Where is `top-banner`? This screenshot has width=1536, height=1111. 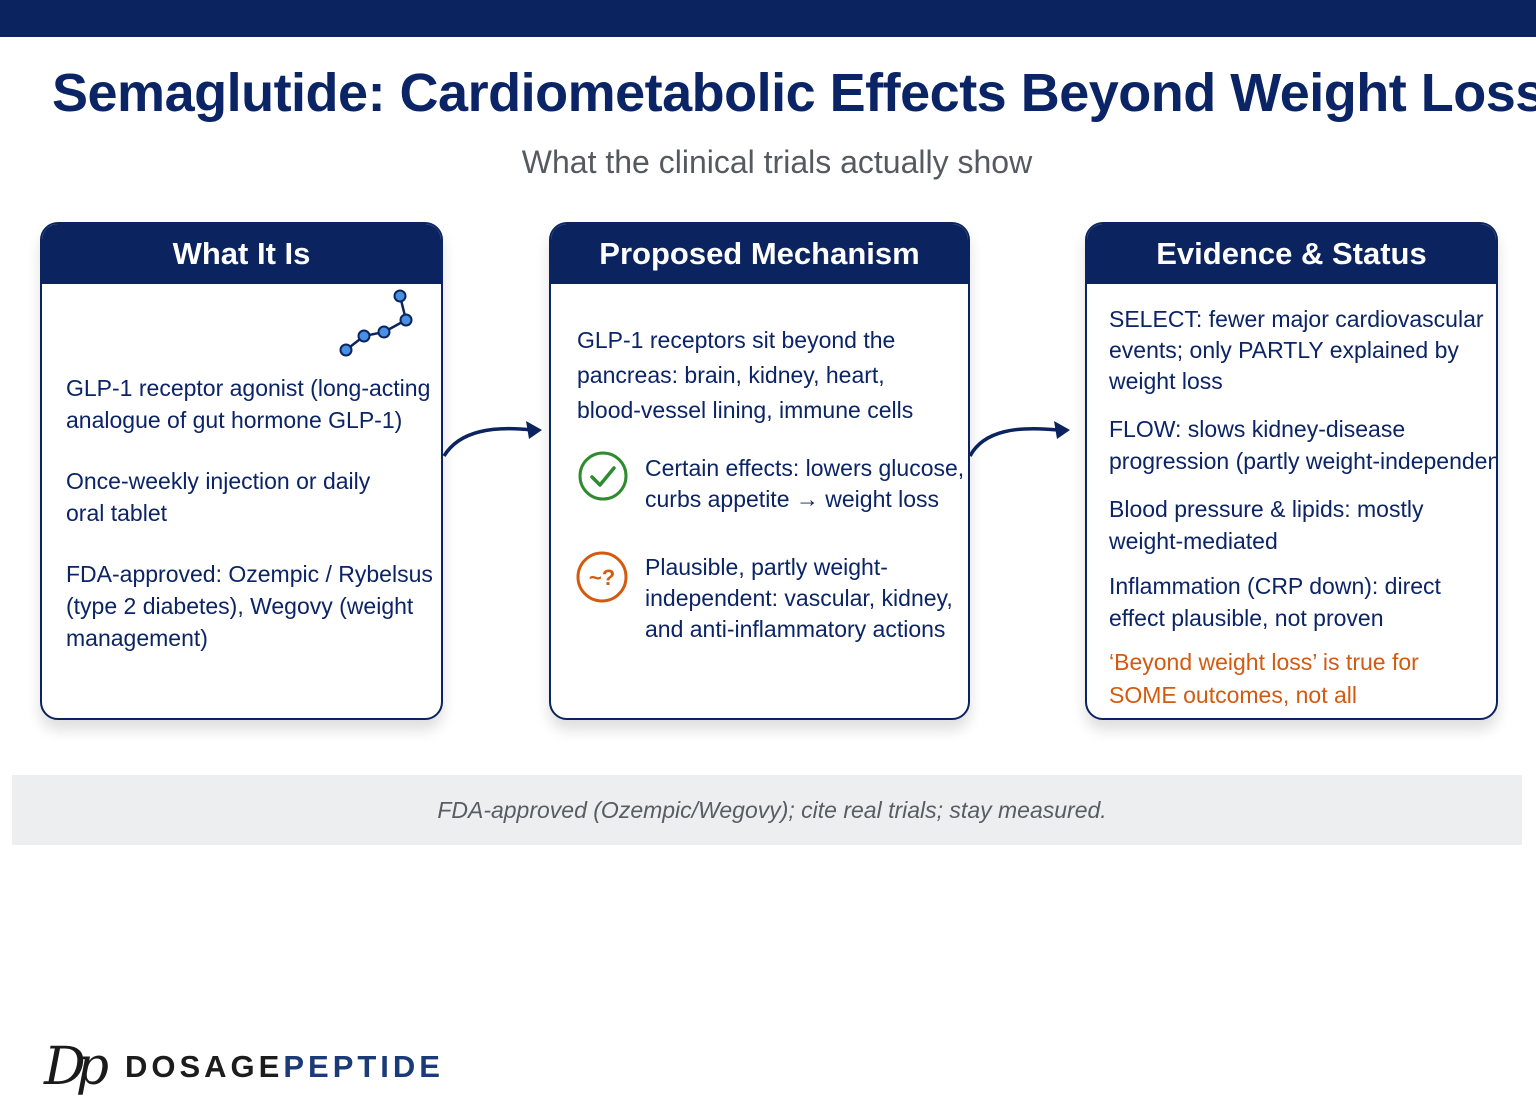 top-banner is located at coordinates (768, 18).